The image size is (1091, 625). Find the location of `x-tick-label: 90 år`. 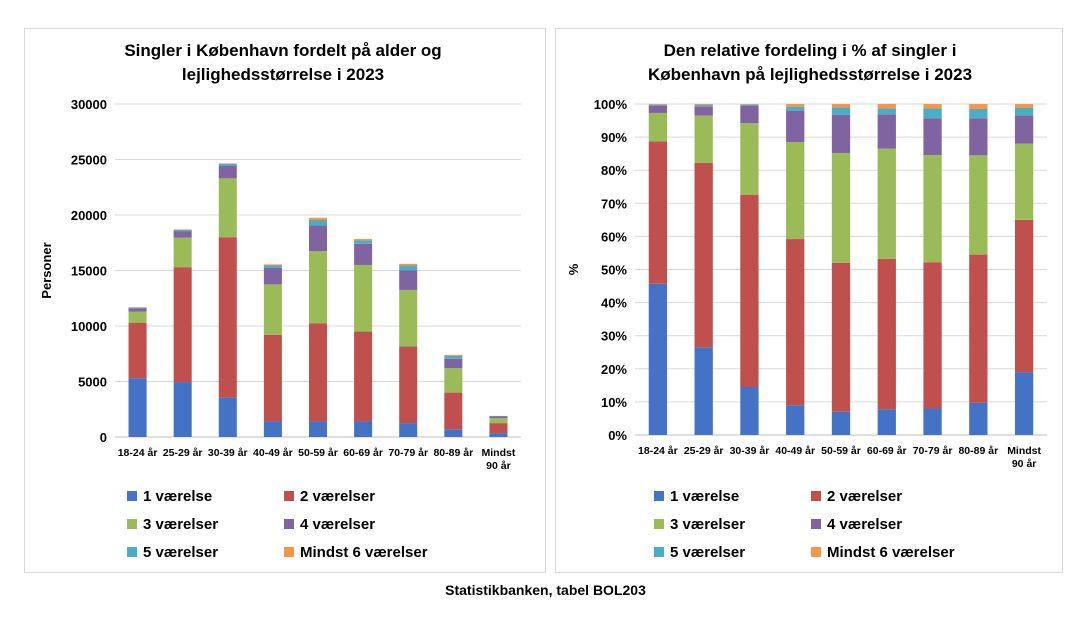

x-tick-label: 90 år is located at coordinates (1024, 464).